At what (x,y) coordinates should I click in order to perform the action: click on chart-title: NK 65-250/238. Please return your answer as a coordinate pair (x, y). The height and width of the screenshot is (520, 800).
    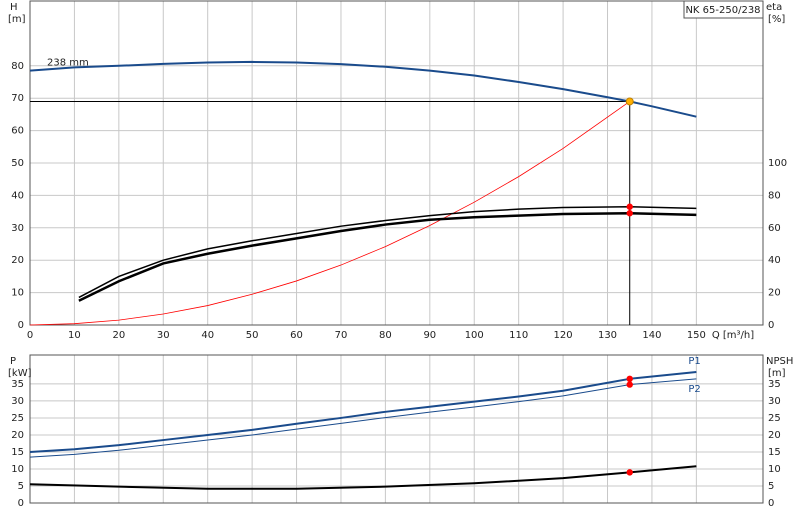
    Looking at the image, I should click on (722, 10).